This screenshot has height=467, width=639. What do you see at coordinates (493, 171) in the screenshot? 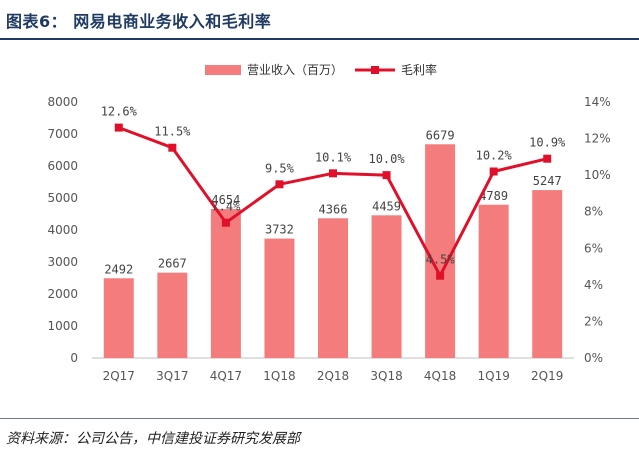
I see `margin-point-1Q19` at bounding box center [493, 171].